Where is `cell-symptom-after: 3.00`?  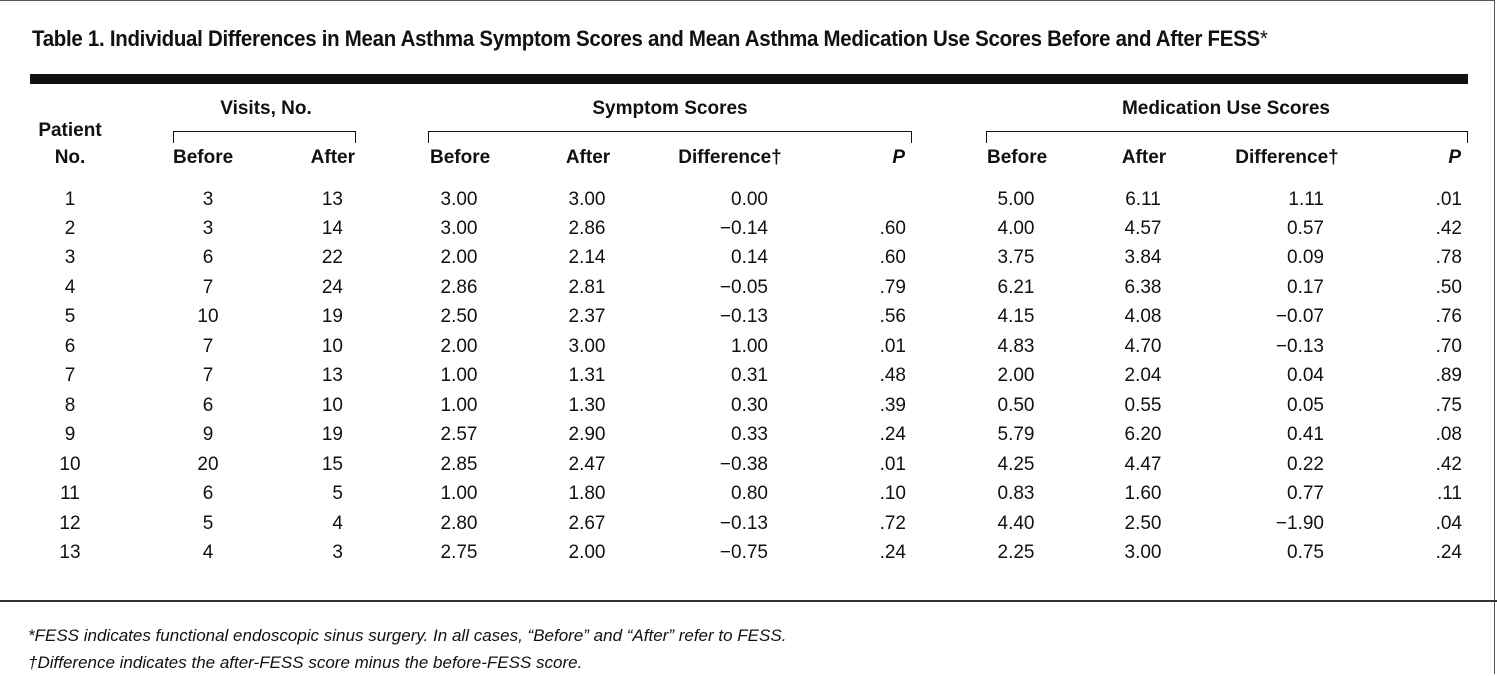 cell-symptom-after: 3.00 is located at coordinates (587, 346).